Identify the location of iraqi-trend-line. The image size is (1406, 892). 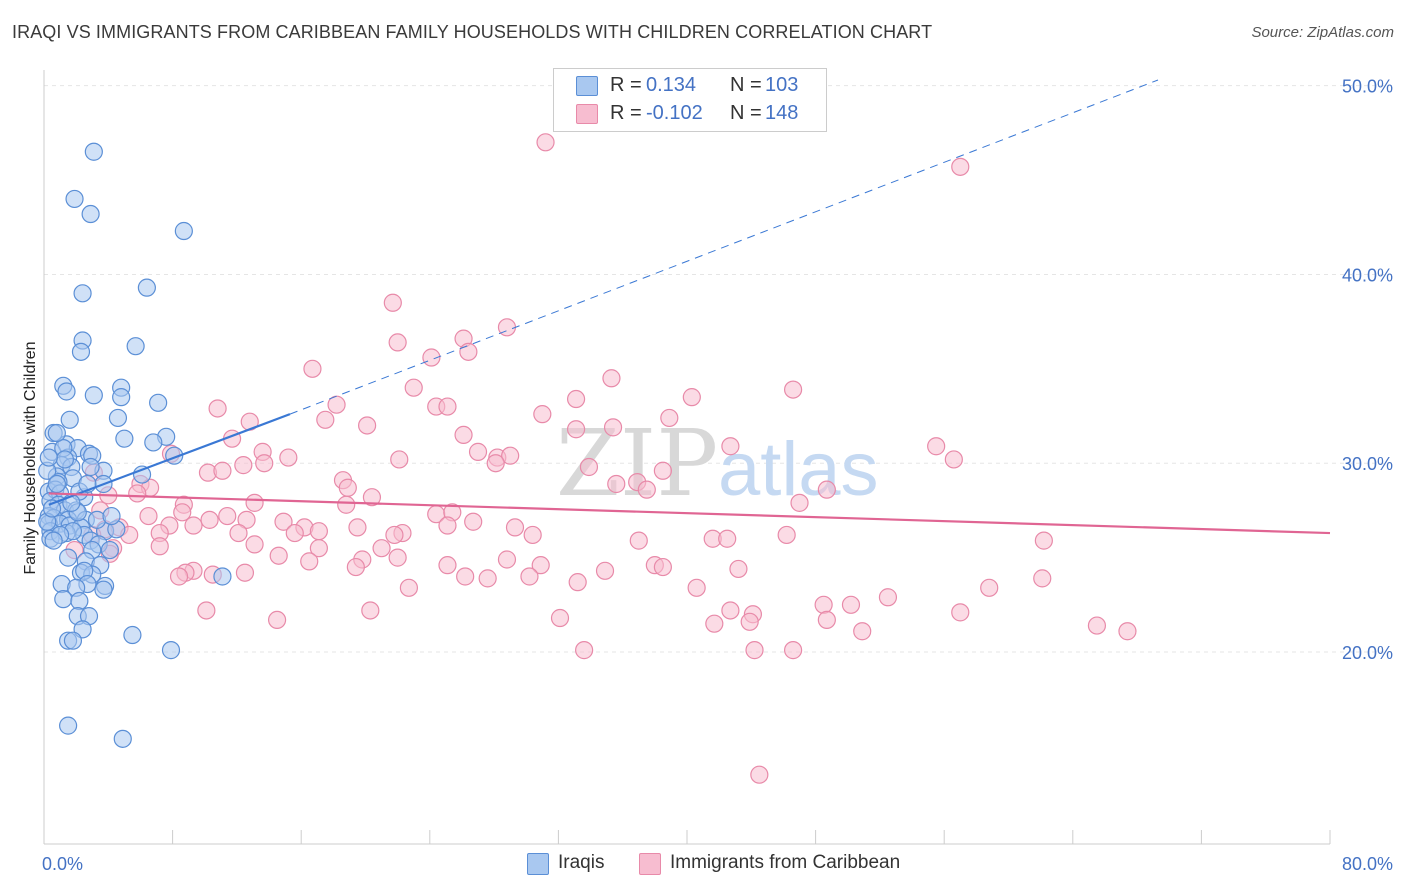
(169, 459).